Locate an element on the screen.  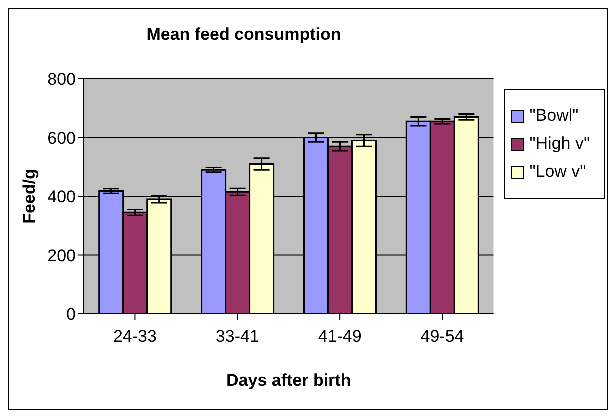
chart-title: Mean feed consumption is located at coordinates (244, 35).